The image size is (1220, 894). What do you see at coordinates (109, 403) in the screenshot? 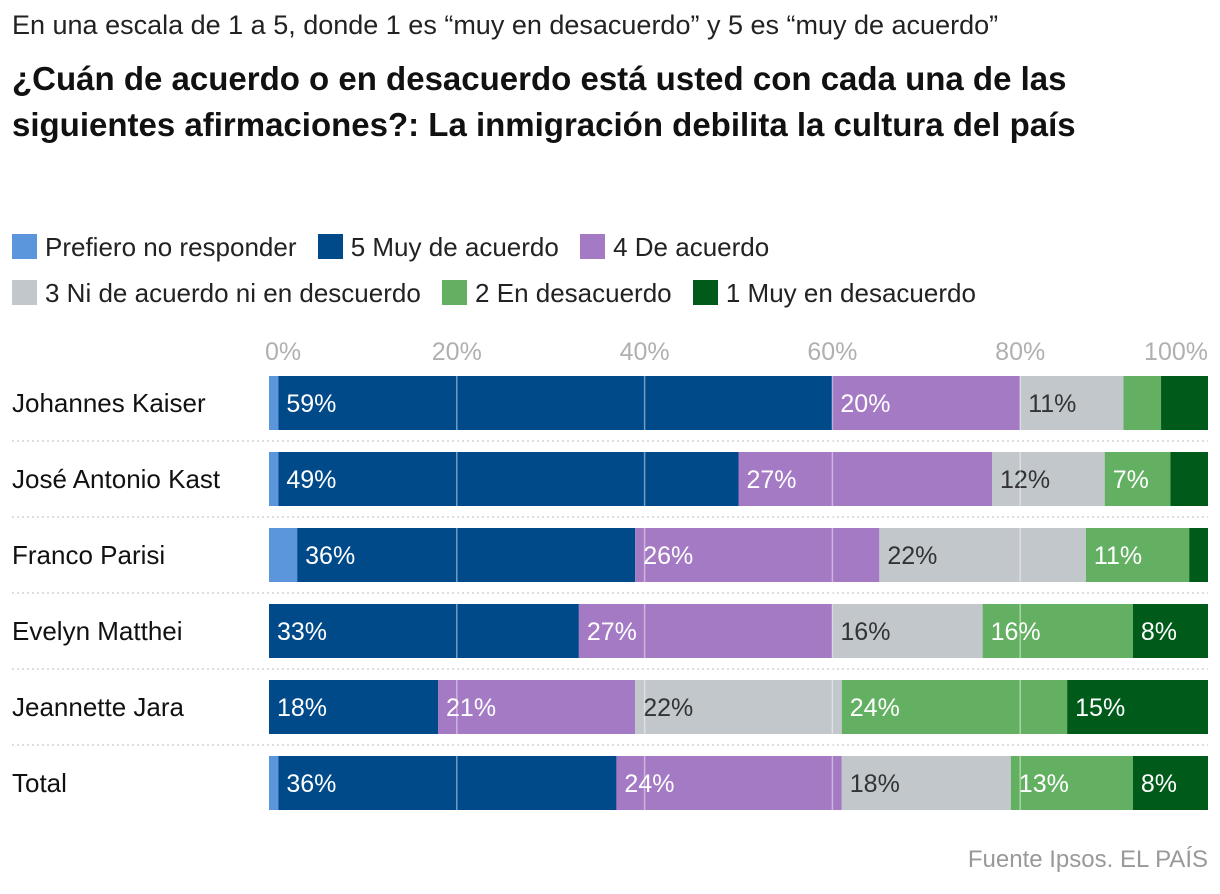
I see `category-label: Johannes Kaiser` at bounding box center [109, 403].